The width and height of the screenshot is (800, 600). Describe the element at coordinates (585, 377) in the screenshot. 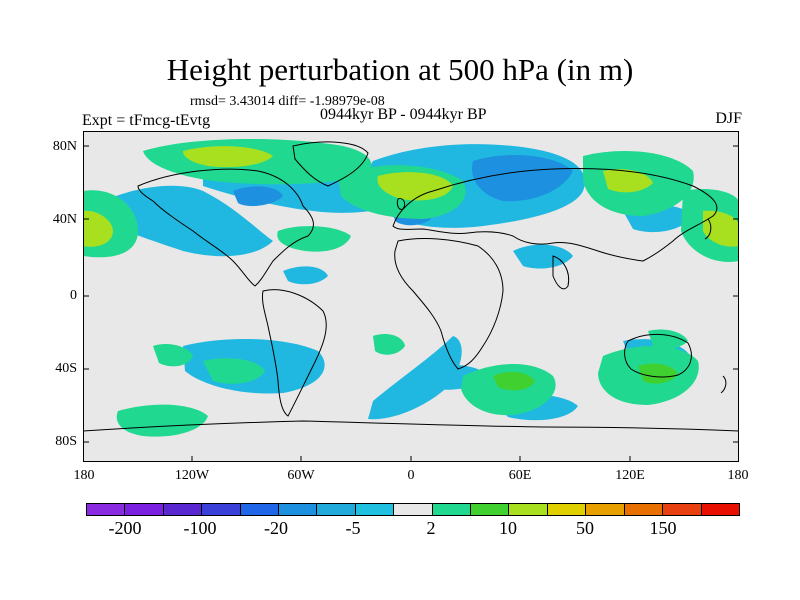

I see `anomaly-fill-yellowgreen-south` at that location.